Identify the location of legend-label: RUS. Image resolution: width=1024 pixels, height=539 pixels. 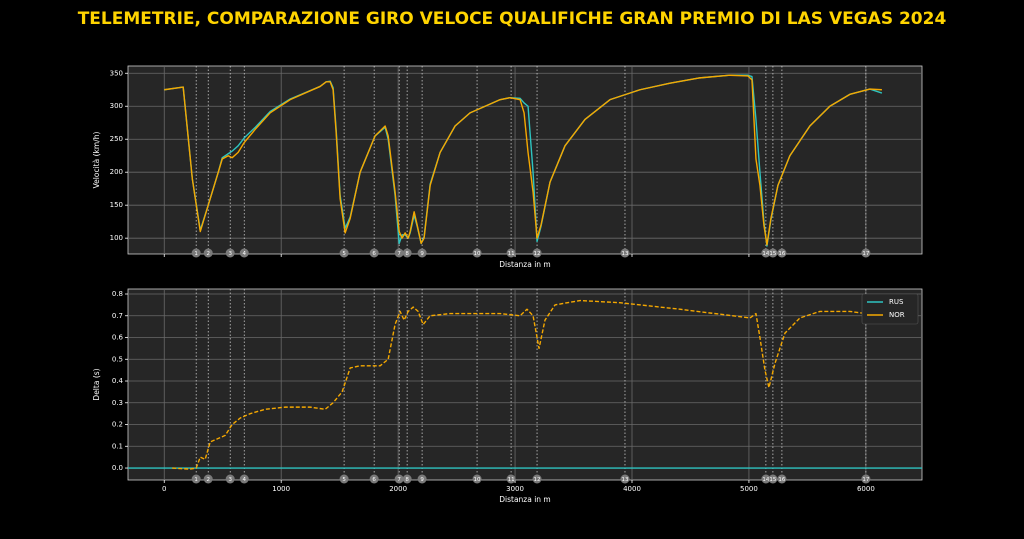
(896, 302).